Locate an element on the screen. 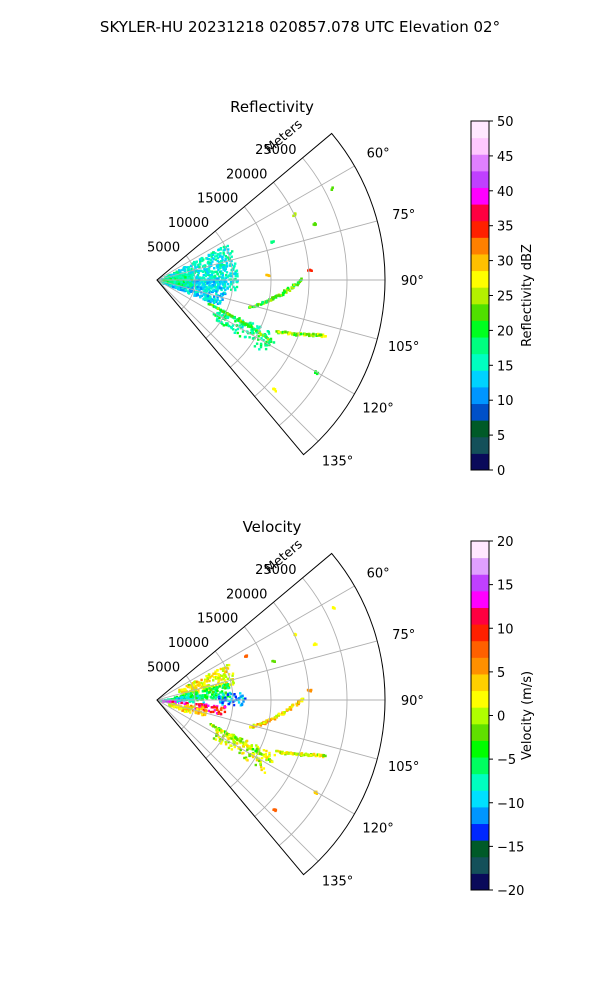 Image resolution: width=600 pixels, height=1000 pixels. r-tick-label: 25000 is located at coordinates (275, 150).